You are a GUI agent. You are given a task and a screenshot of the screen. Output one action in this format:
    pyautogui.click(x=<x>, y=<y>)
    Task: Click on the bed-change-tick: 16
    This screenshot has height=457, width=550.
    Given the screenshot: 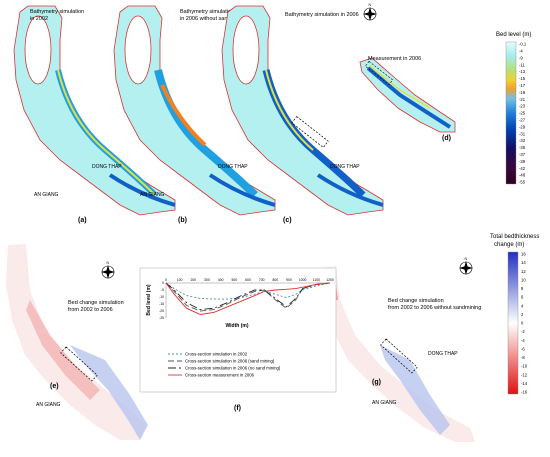 What is the action you would take?
    pyautogui.click(x=523, y=254)
    